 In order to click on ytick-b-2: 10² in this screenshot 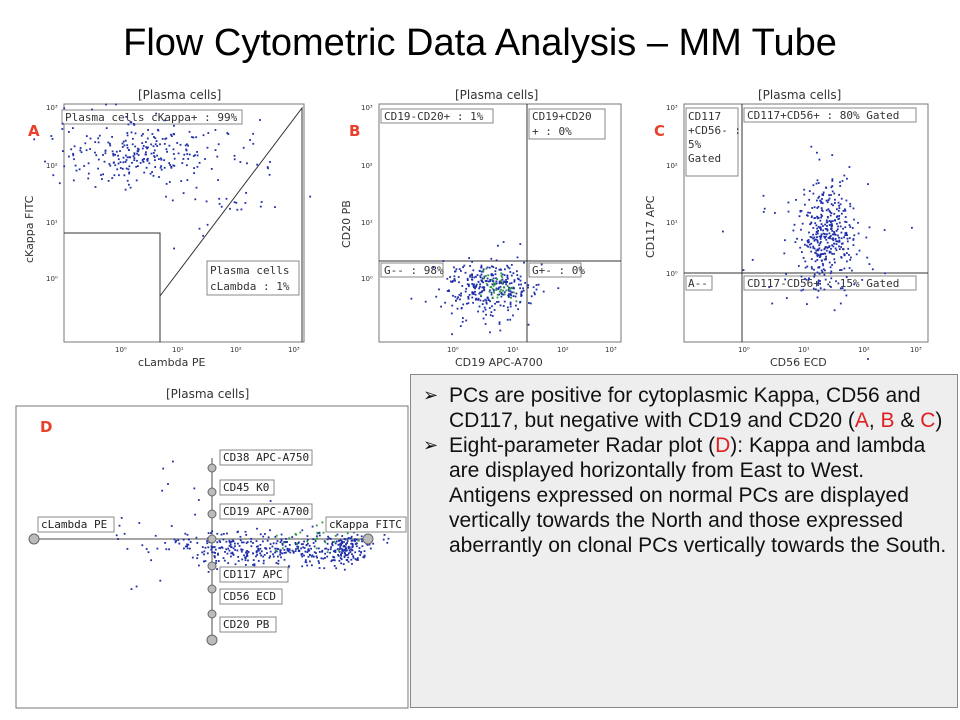, I will do `click(367, 166)`.